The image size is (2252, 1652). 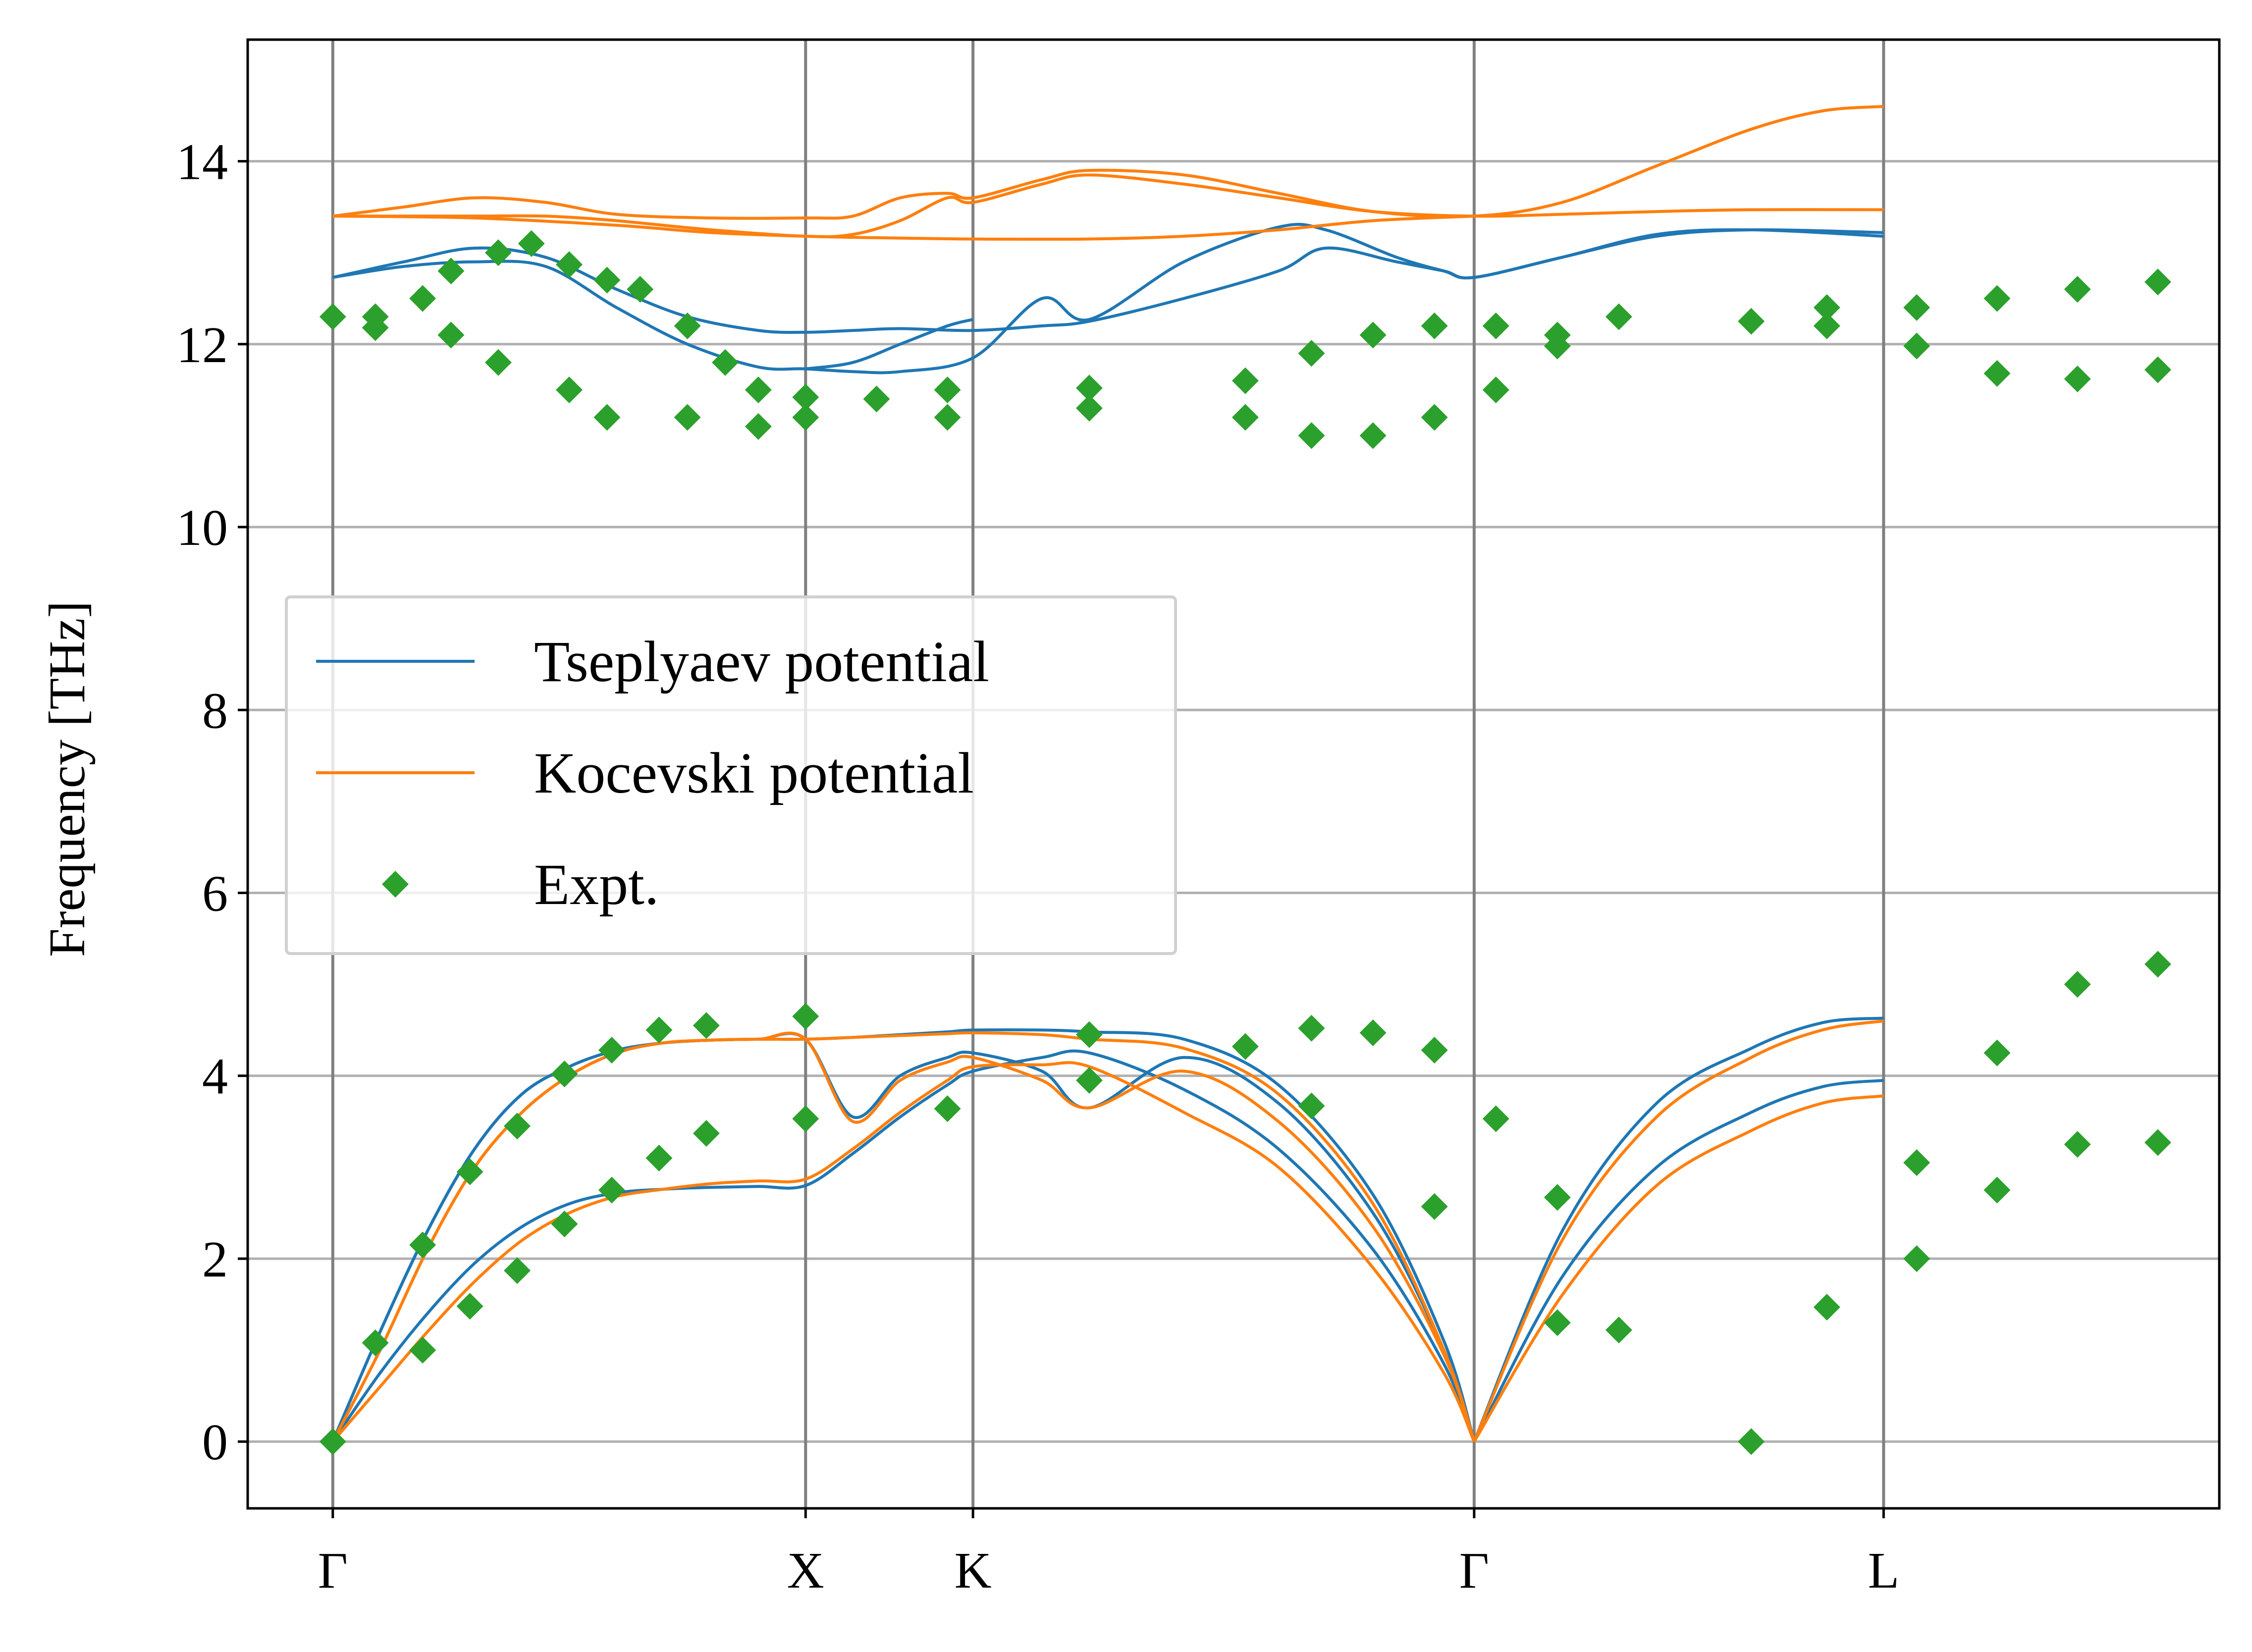 I want to click on legend-marker-swatch, so click(x=395, y=884).